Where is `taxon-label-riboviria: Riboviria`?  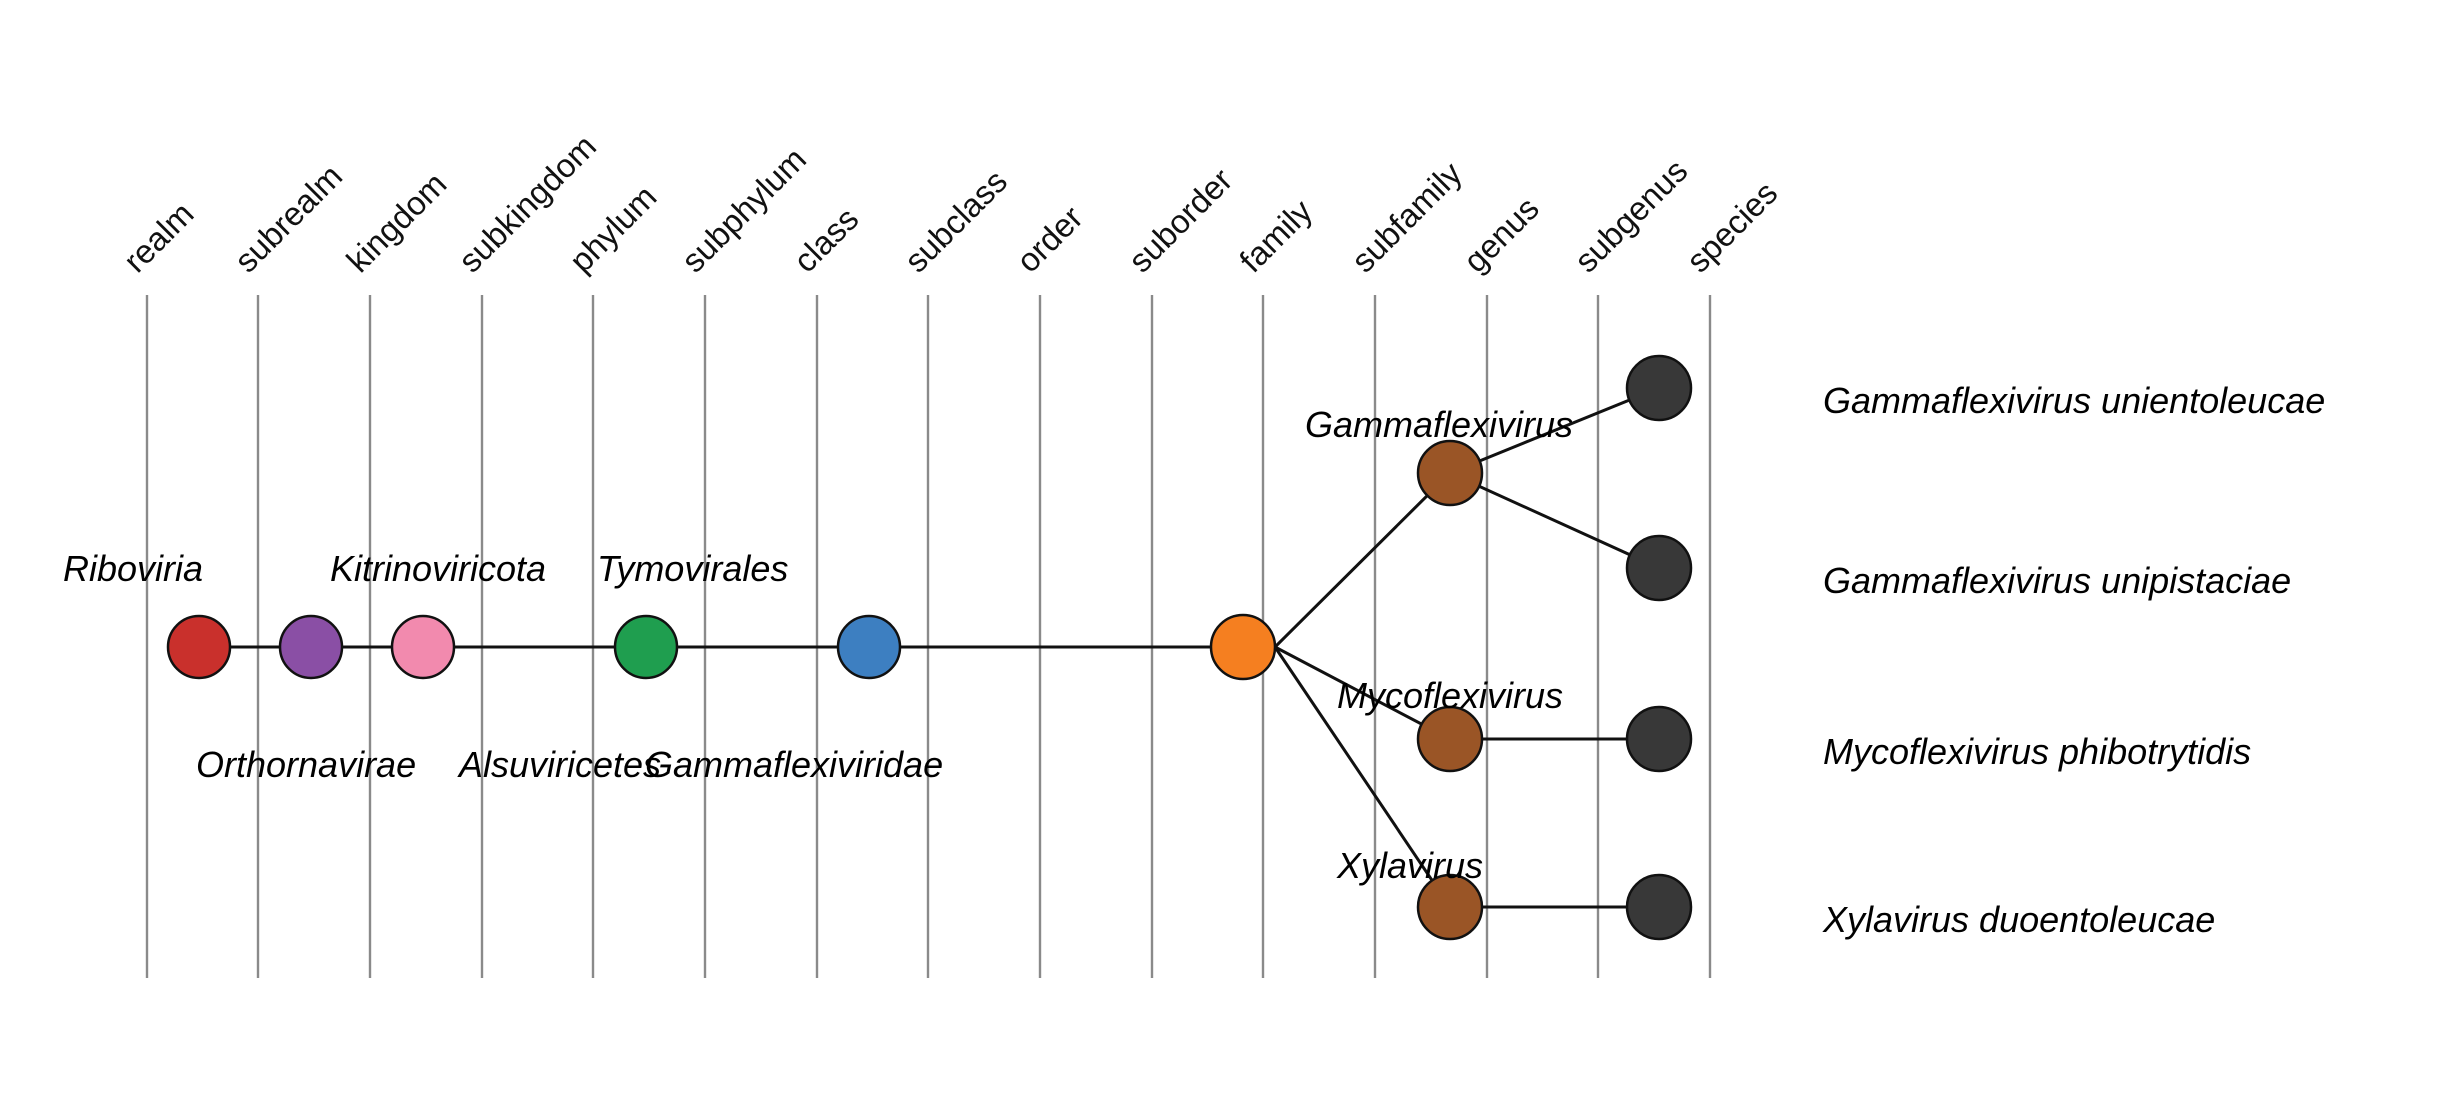 taxon-label-riboviria: Riboviria is located at coordinates (133, 568).